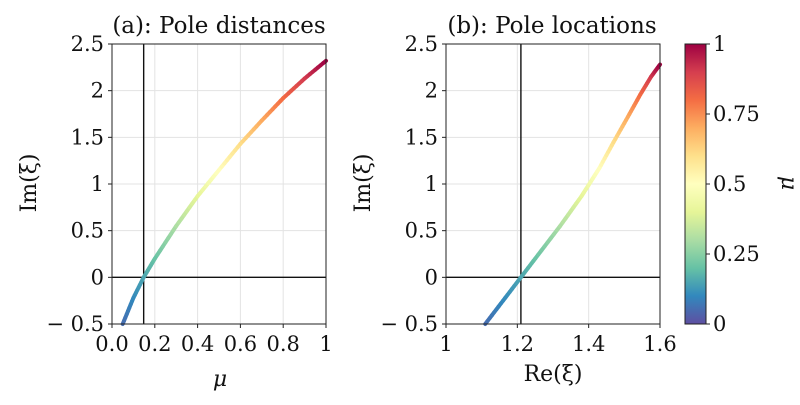 Image resolution: width=800 pixels, height=405 pixels. What do you see at coordinates (659, 344) in the screenshot?
I see `x-tick-label: 1.6` at bounding box center [659, 344].